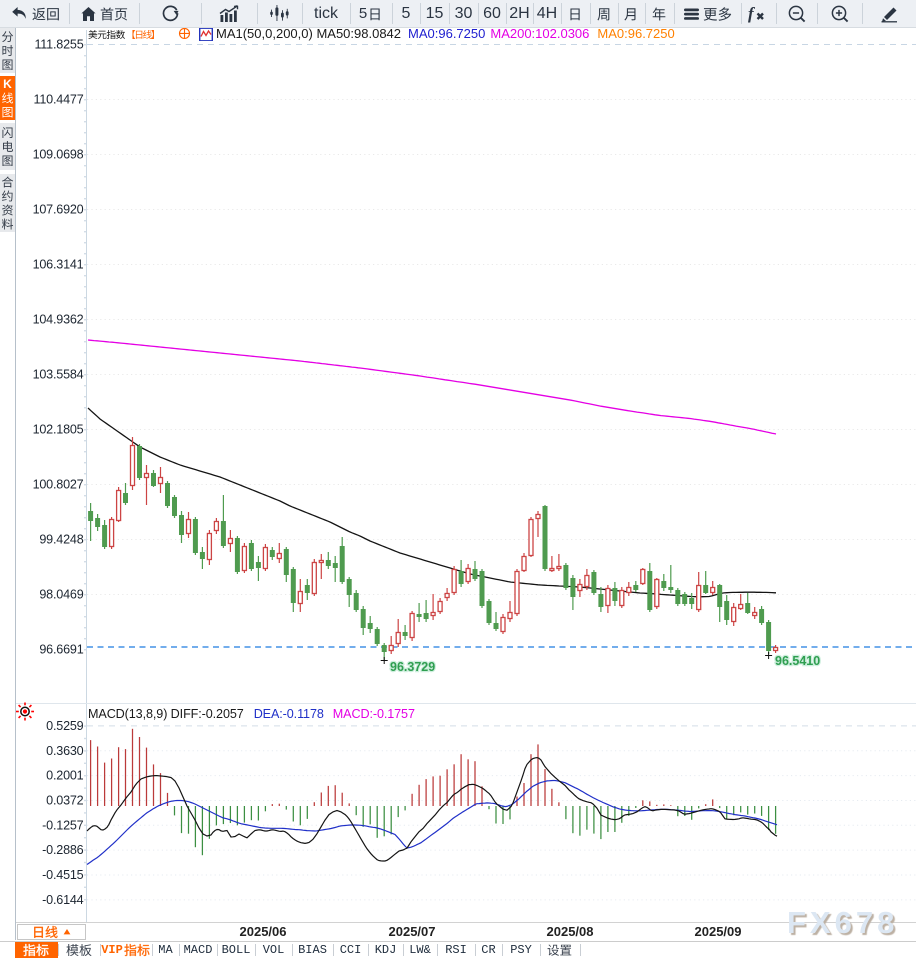  Describe the element at coordinates (65, 751) in the screenshot. I see `svg-text: 0.3630` at that location.